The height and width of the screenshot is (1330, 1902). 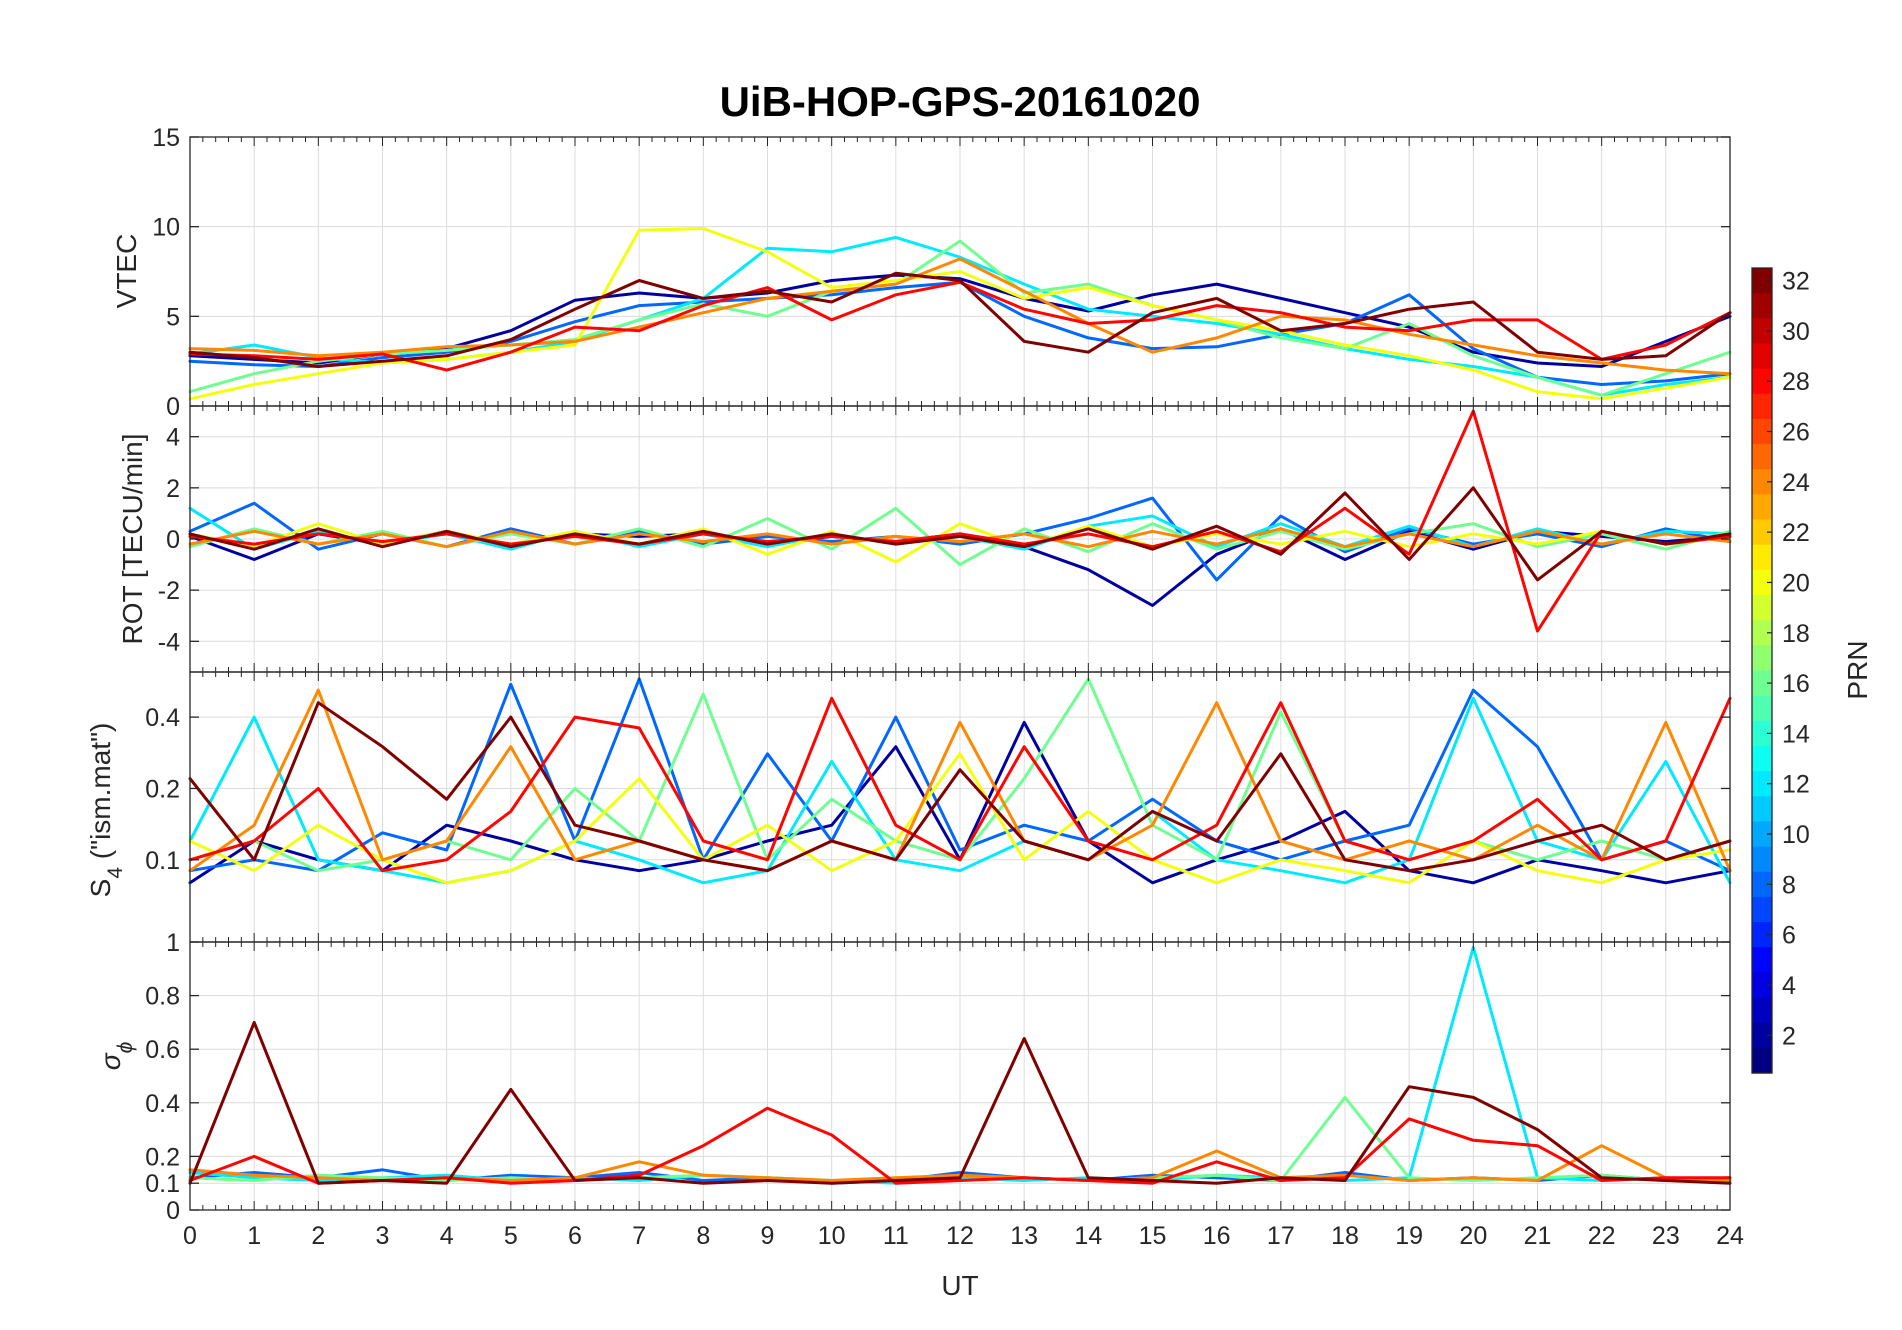 What do you see at coordinates (1473, 1236) in the screenshot?
I see `x-tick-label: 20` at bounding box center [1473, 1236].